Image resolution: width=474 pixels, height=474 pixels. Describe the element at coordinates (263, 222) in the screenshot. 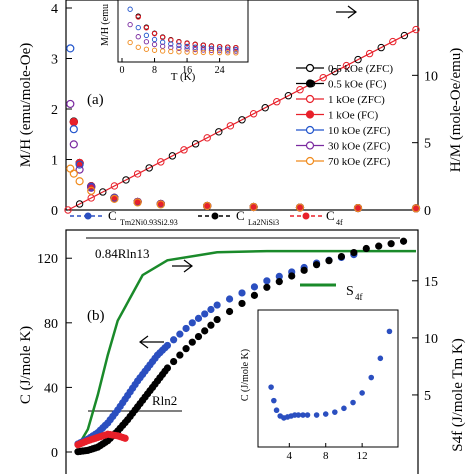

I see `legend-sub-la: La2NiSi3` at that location.